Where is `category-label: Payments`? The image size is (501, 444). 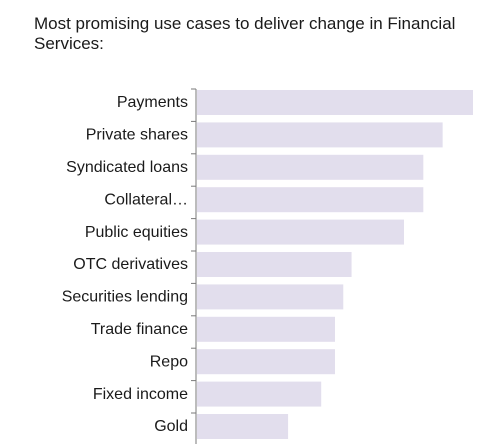 category-label: Payments is located at coordinates (152, 102).